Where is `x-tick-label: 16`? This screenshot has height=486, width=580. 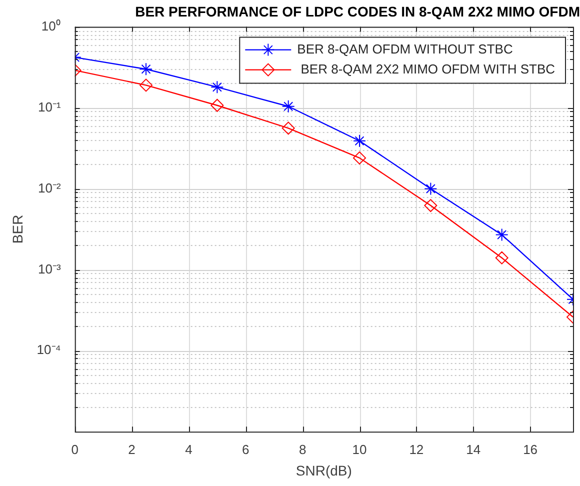
x-tick-label: 16 is located at coordinates (530, 449).